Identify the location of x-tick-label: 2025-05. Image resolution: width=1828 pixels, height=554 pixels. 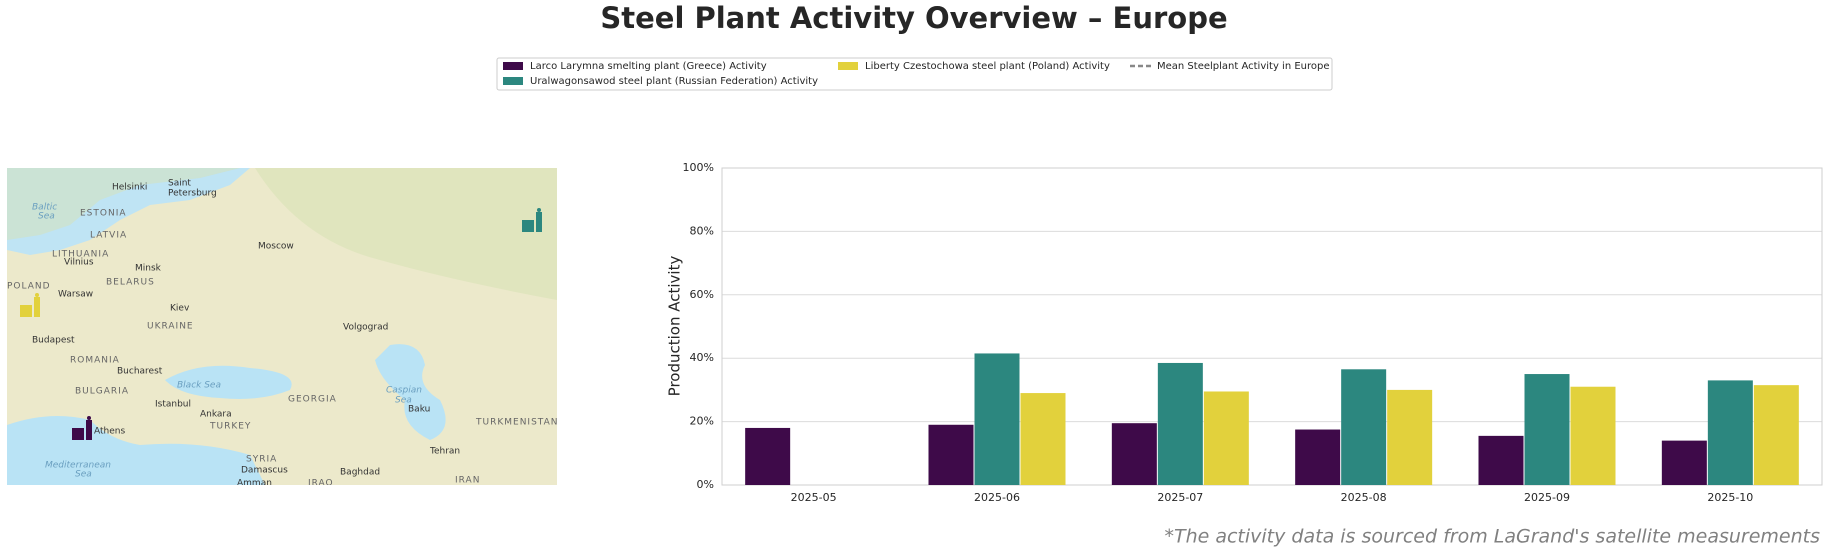
(814, 497).